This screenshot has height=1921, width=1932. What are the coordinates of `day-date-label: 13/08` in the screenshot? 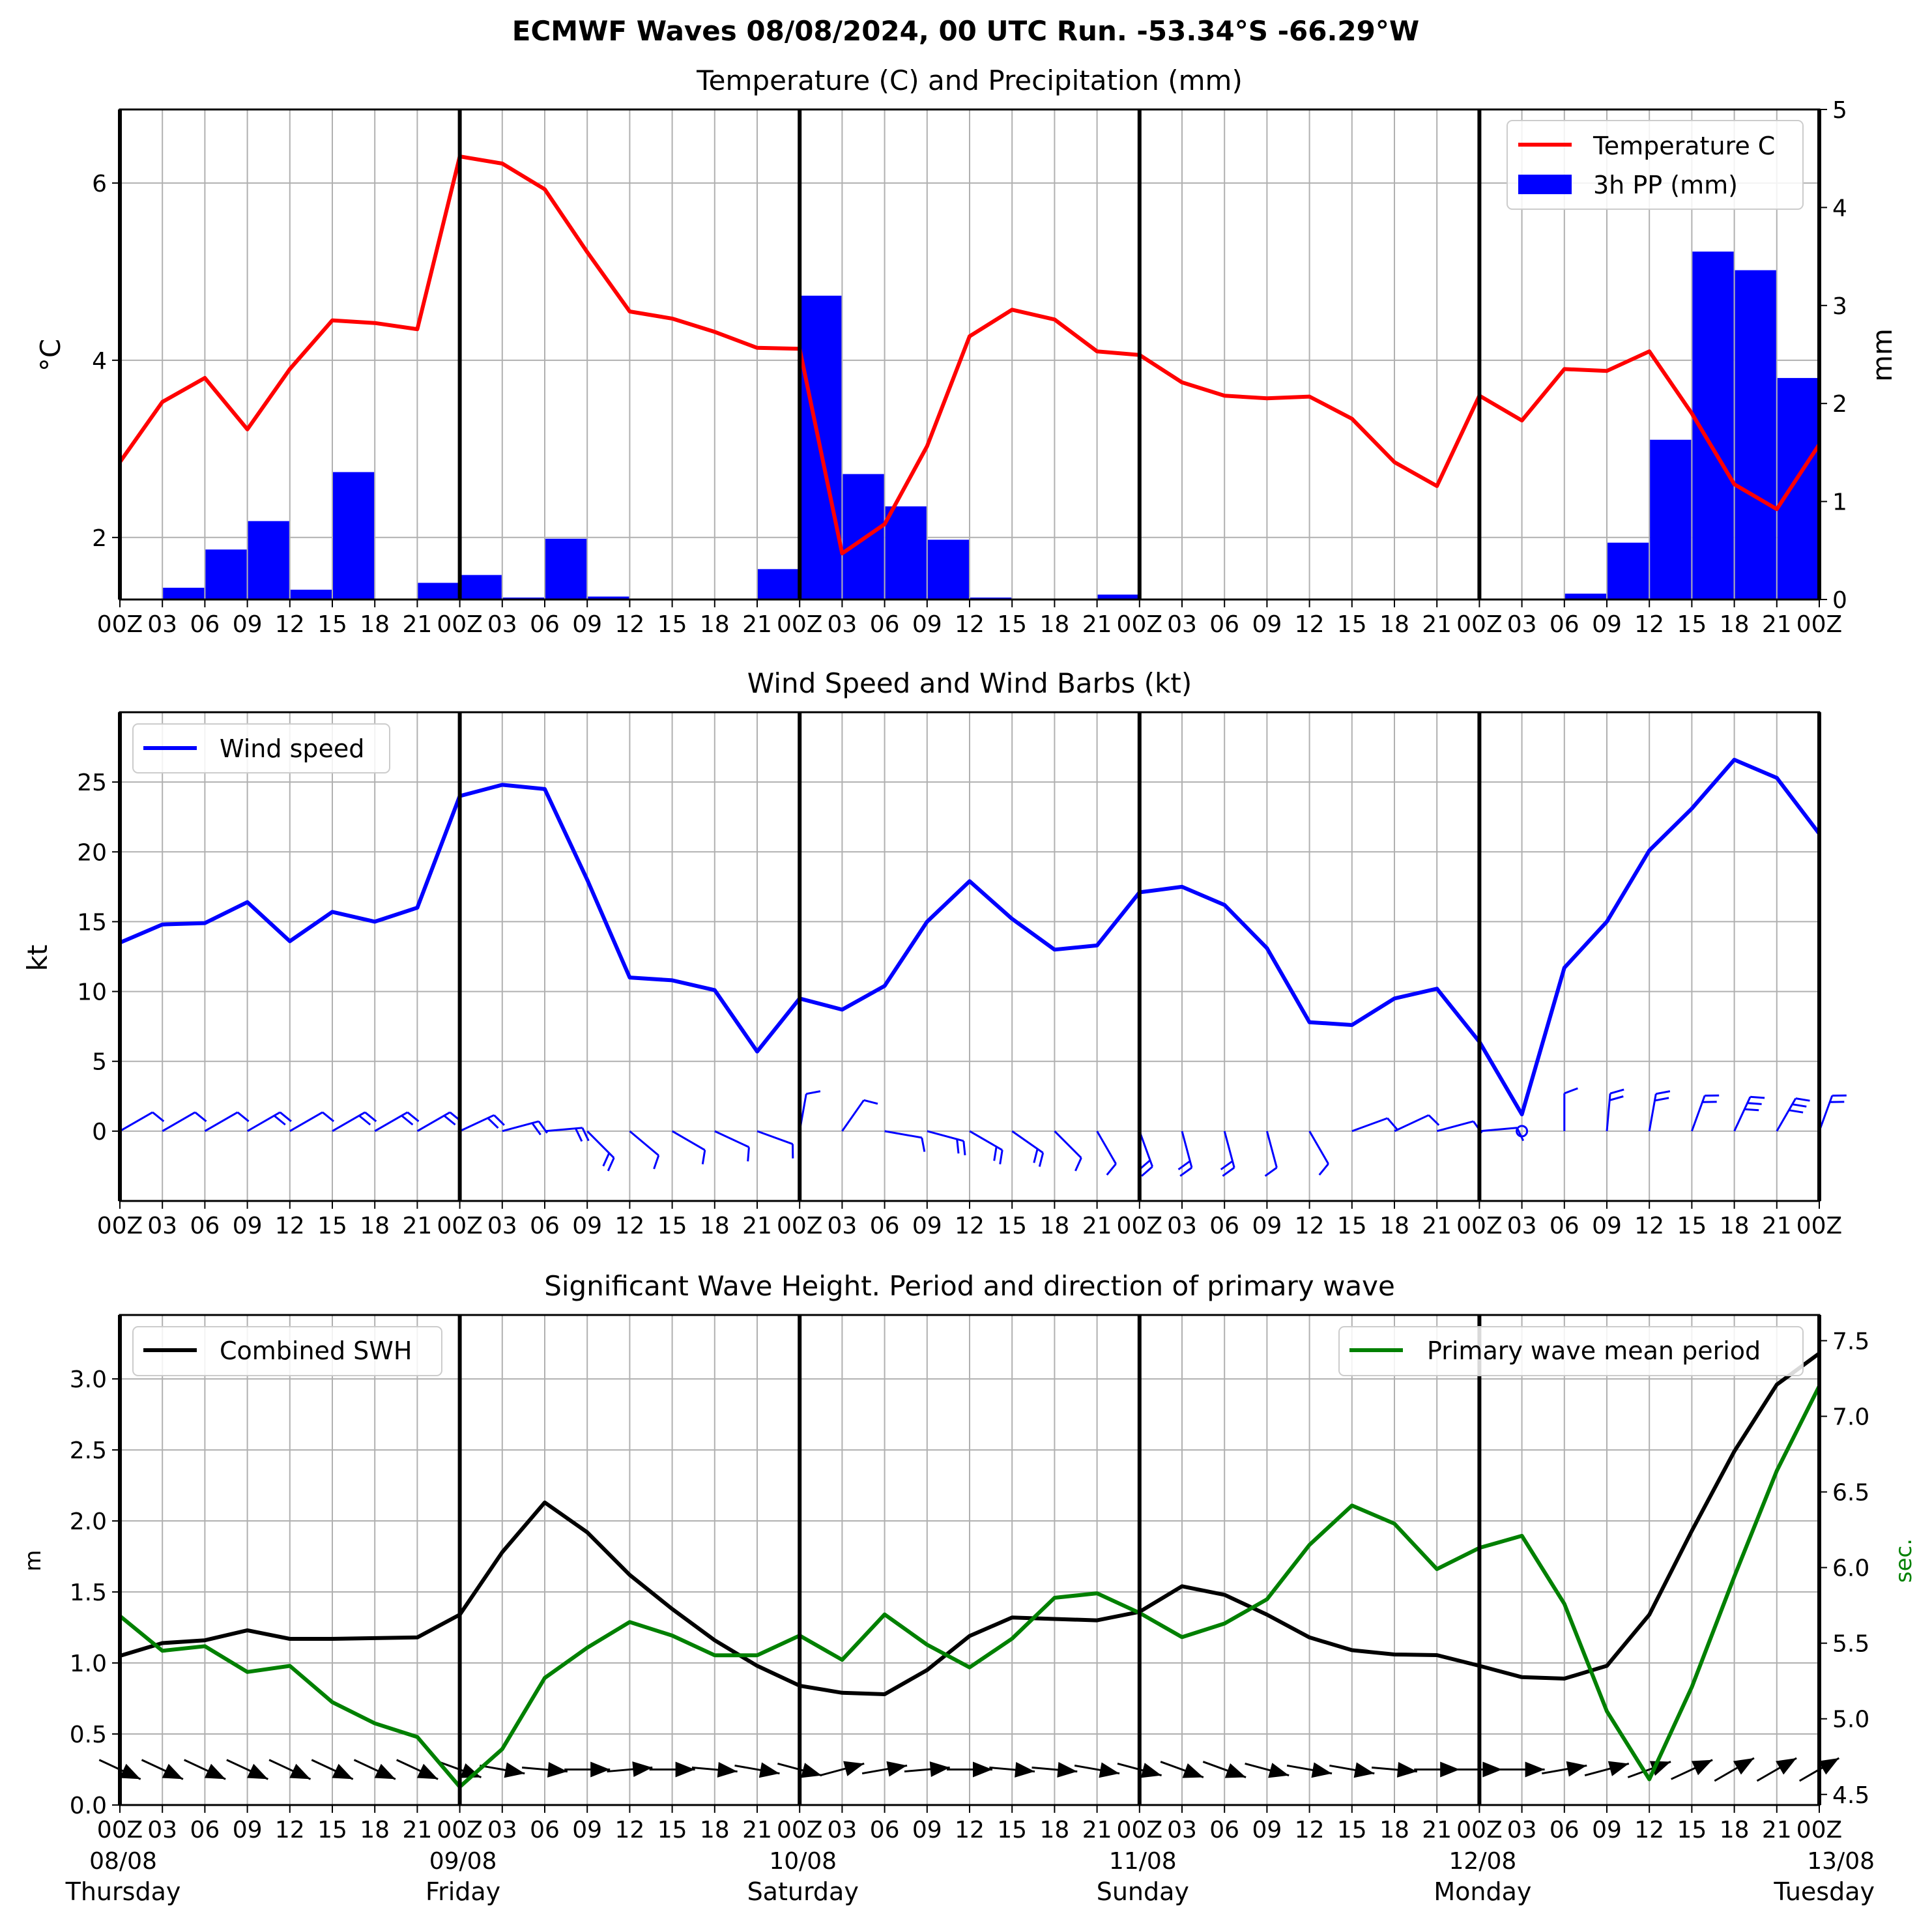 It's located at (1841, 1861).